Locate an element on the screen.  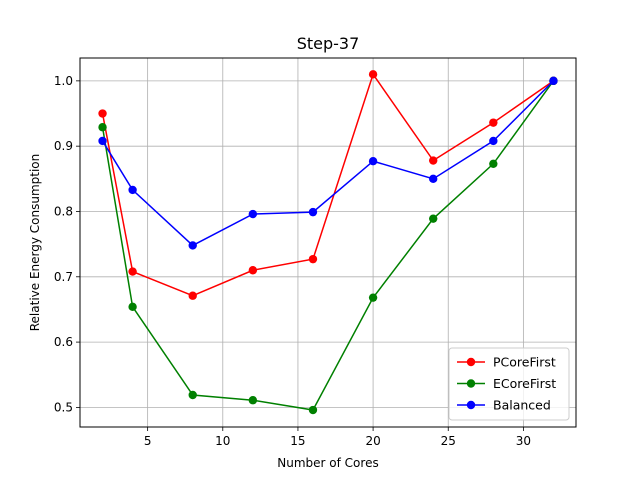
legend-box is located at coordinates (509, 384).